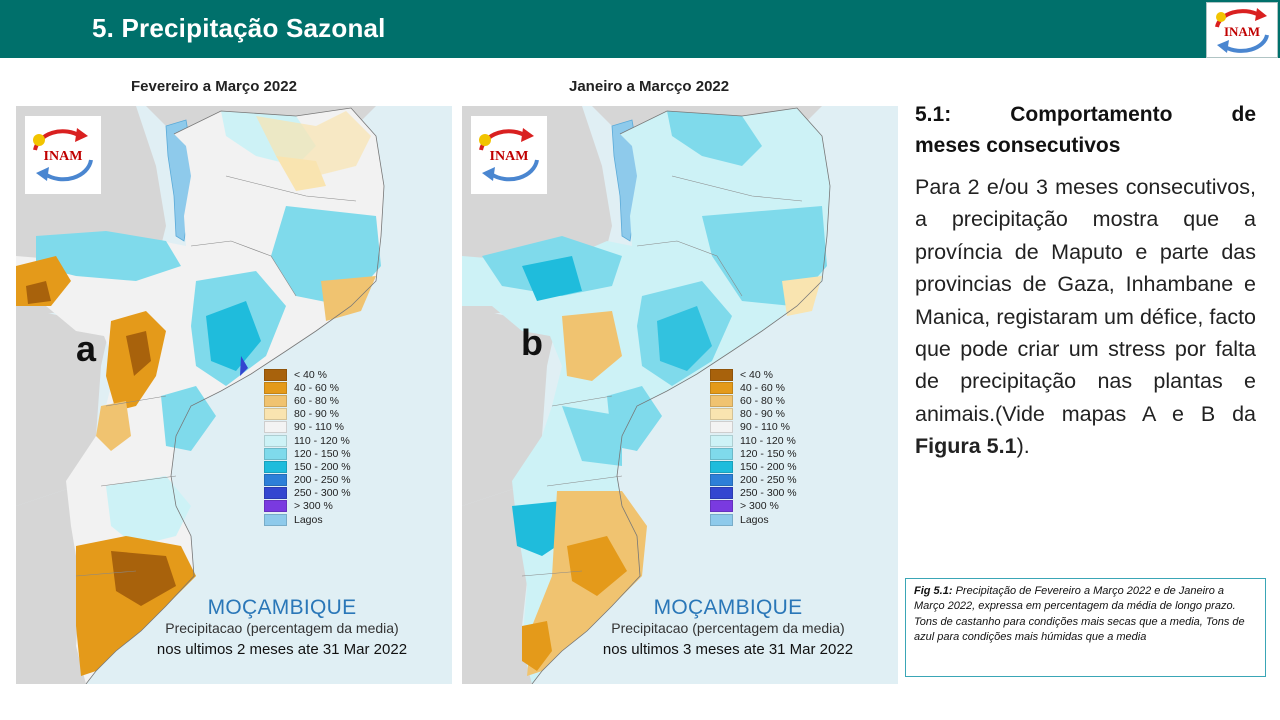  Describe the element at coordinates (728, 649) in the screenshot. I see `map-b-period: nos ultimos 3 meses ate 31 Mar 2022` at that location.